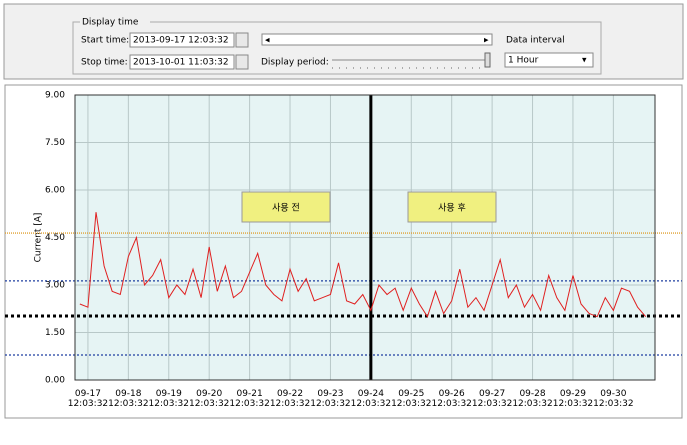  Describe the element at coordinates (532, 399) in the screenshot. I see `x-tick-label: 09-28 12:03:32` at that location.